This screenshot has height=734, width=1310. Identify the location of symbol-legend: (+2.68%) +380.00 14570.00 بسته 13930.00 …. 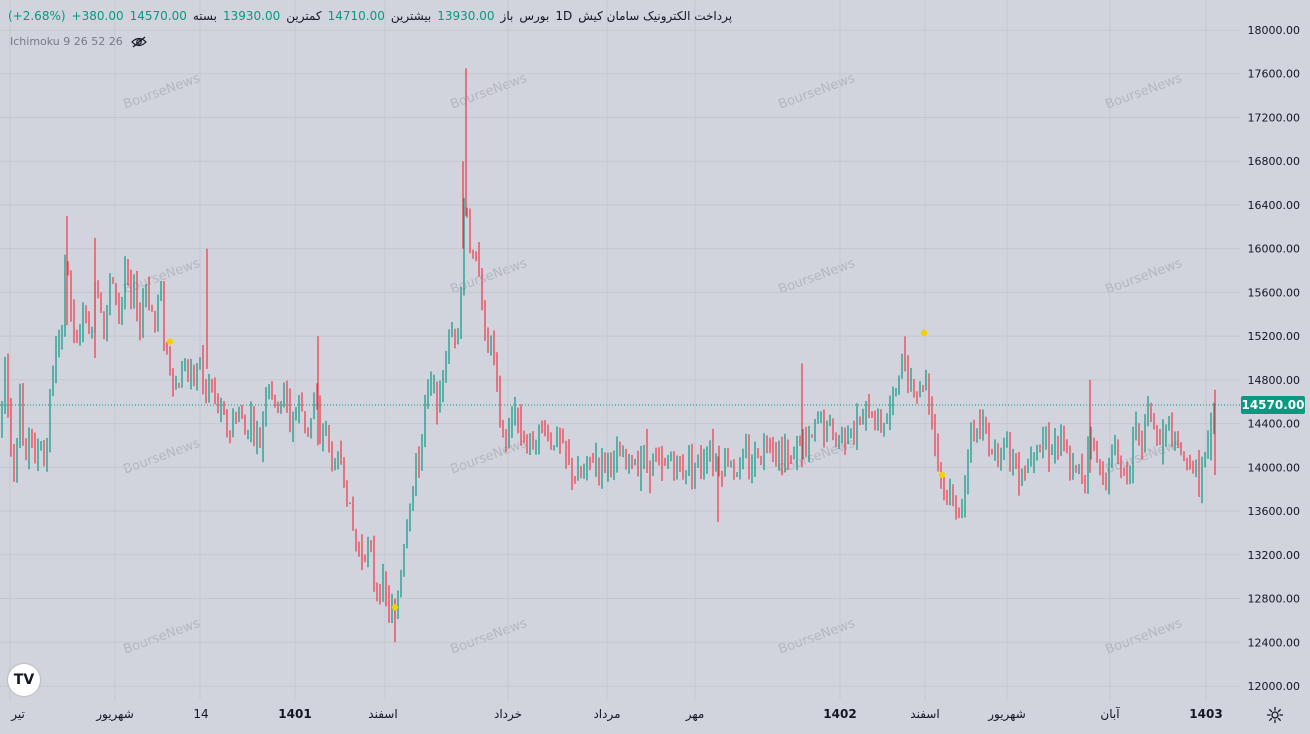
(370, 16).